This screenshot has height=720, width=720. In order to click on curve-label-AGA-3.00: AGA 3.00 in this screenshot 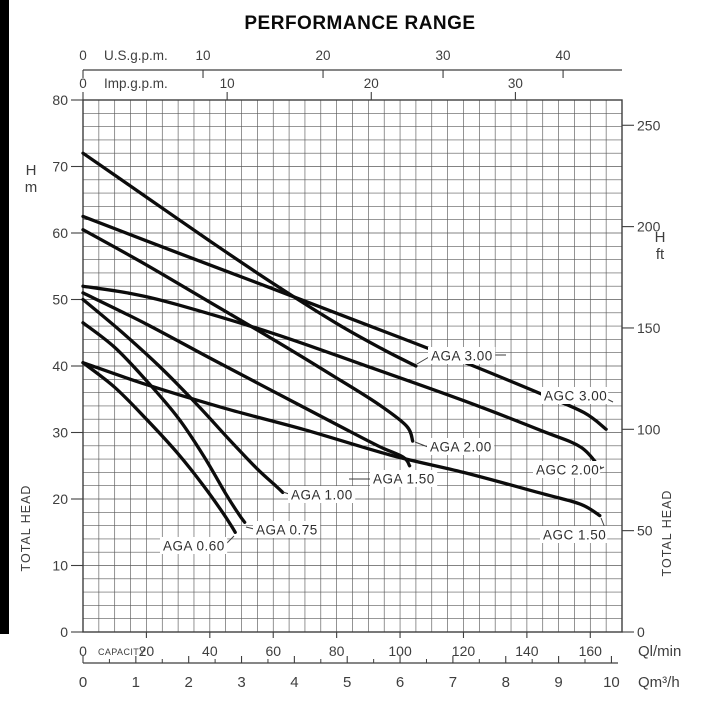, I will do `click(461, 356)`.